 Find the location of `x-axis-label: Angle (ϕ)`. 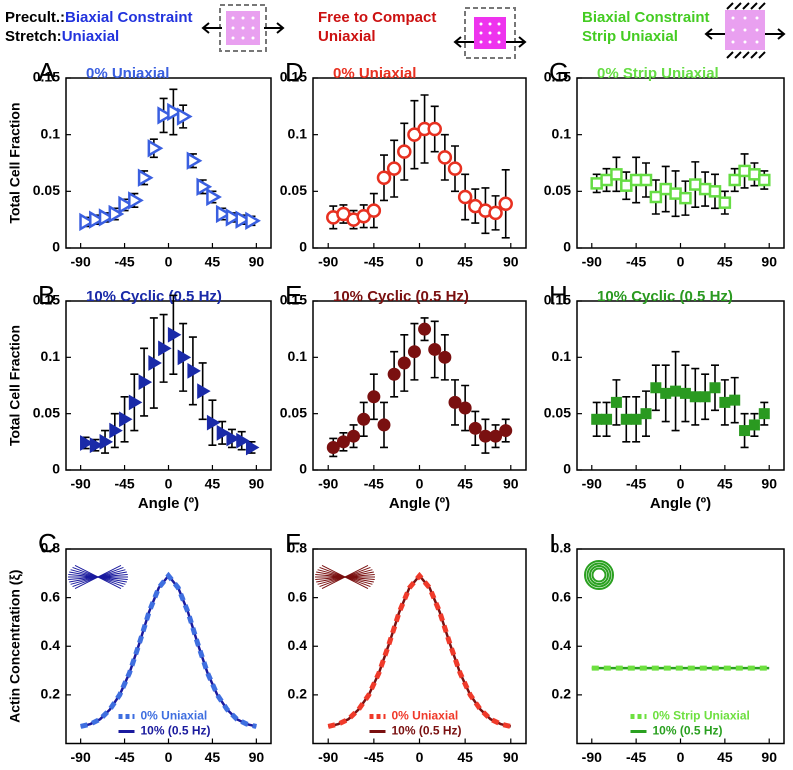

x-axis-label: Angle (ϕ) is located at coordinates (168, 769).